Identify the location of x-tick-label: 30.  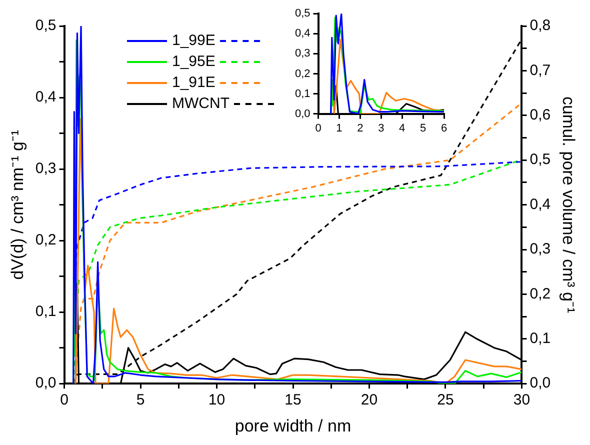
(521, 400).